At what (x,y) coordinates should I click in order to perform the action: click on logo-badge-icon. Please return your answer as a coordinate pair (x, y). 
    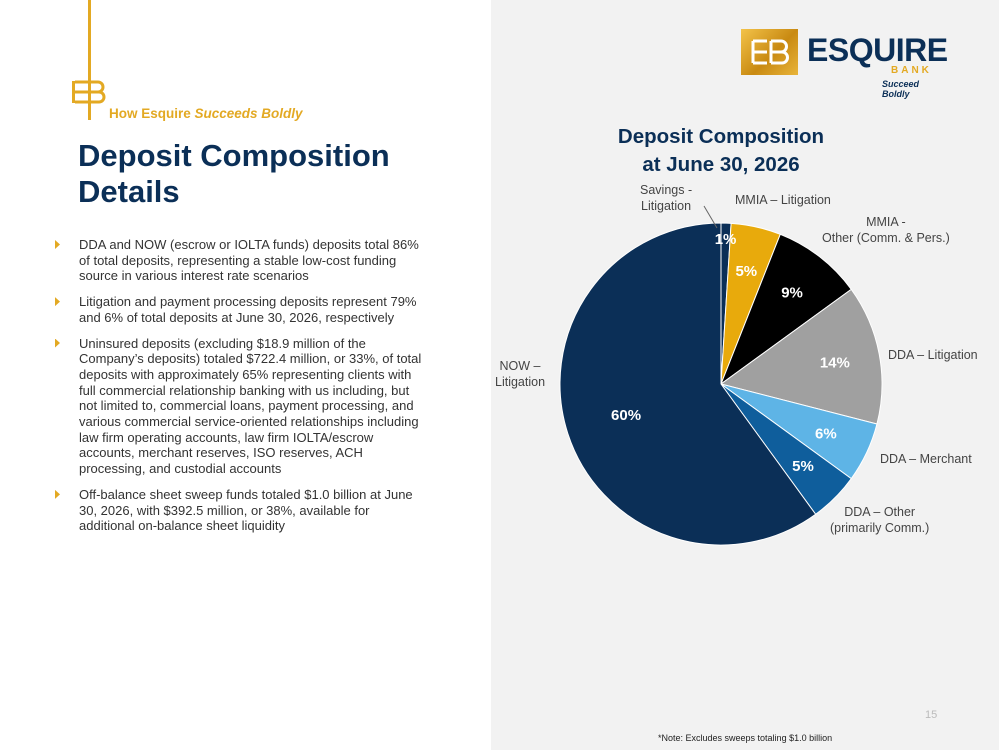
    Looking at the image, I should click on (769, 52).